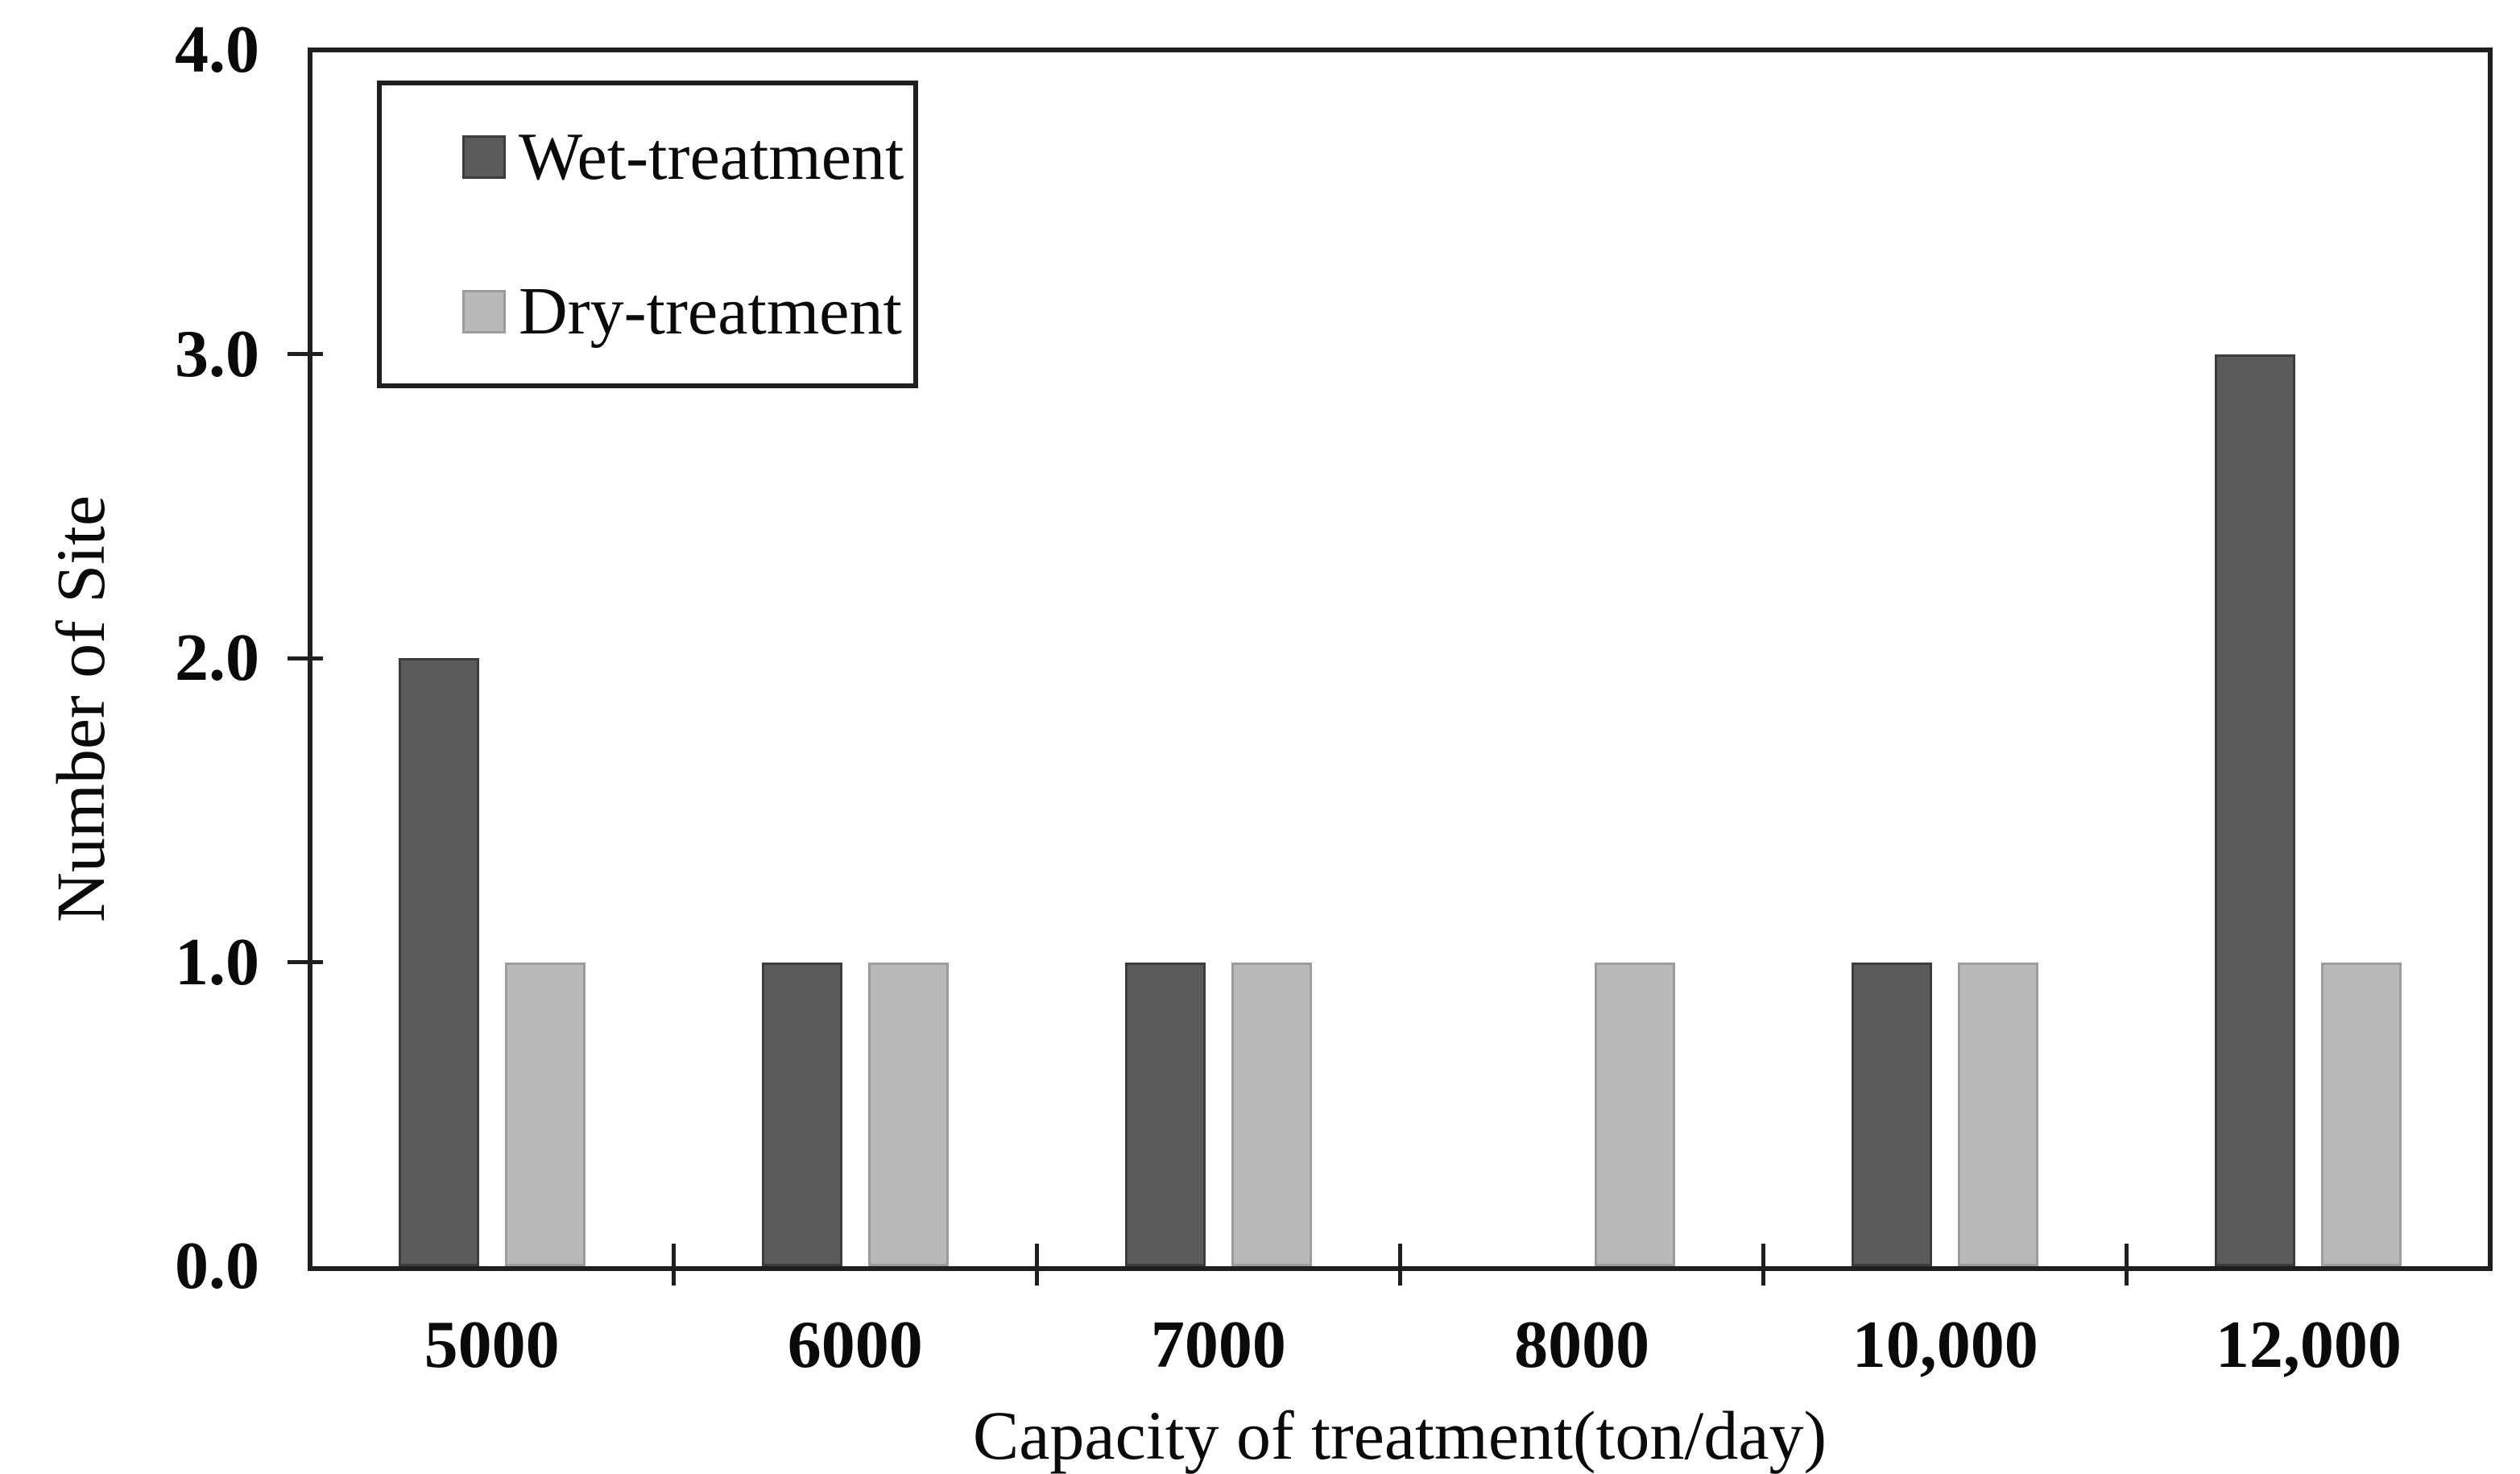 The width and height of the screenshot is (2520, 1474). I want to click on y-tick-label: 3.0, so click(217, 353).